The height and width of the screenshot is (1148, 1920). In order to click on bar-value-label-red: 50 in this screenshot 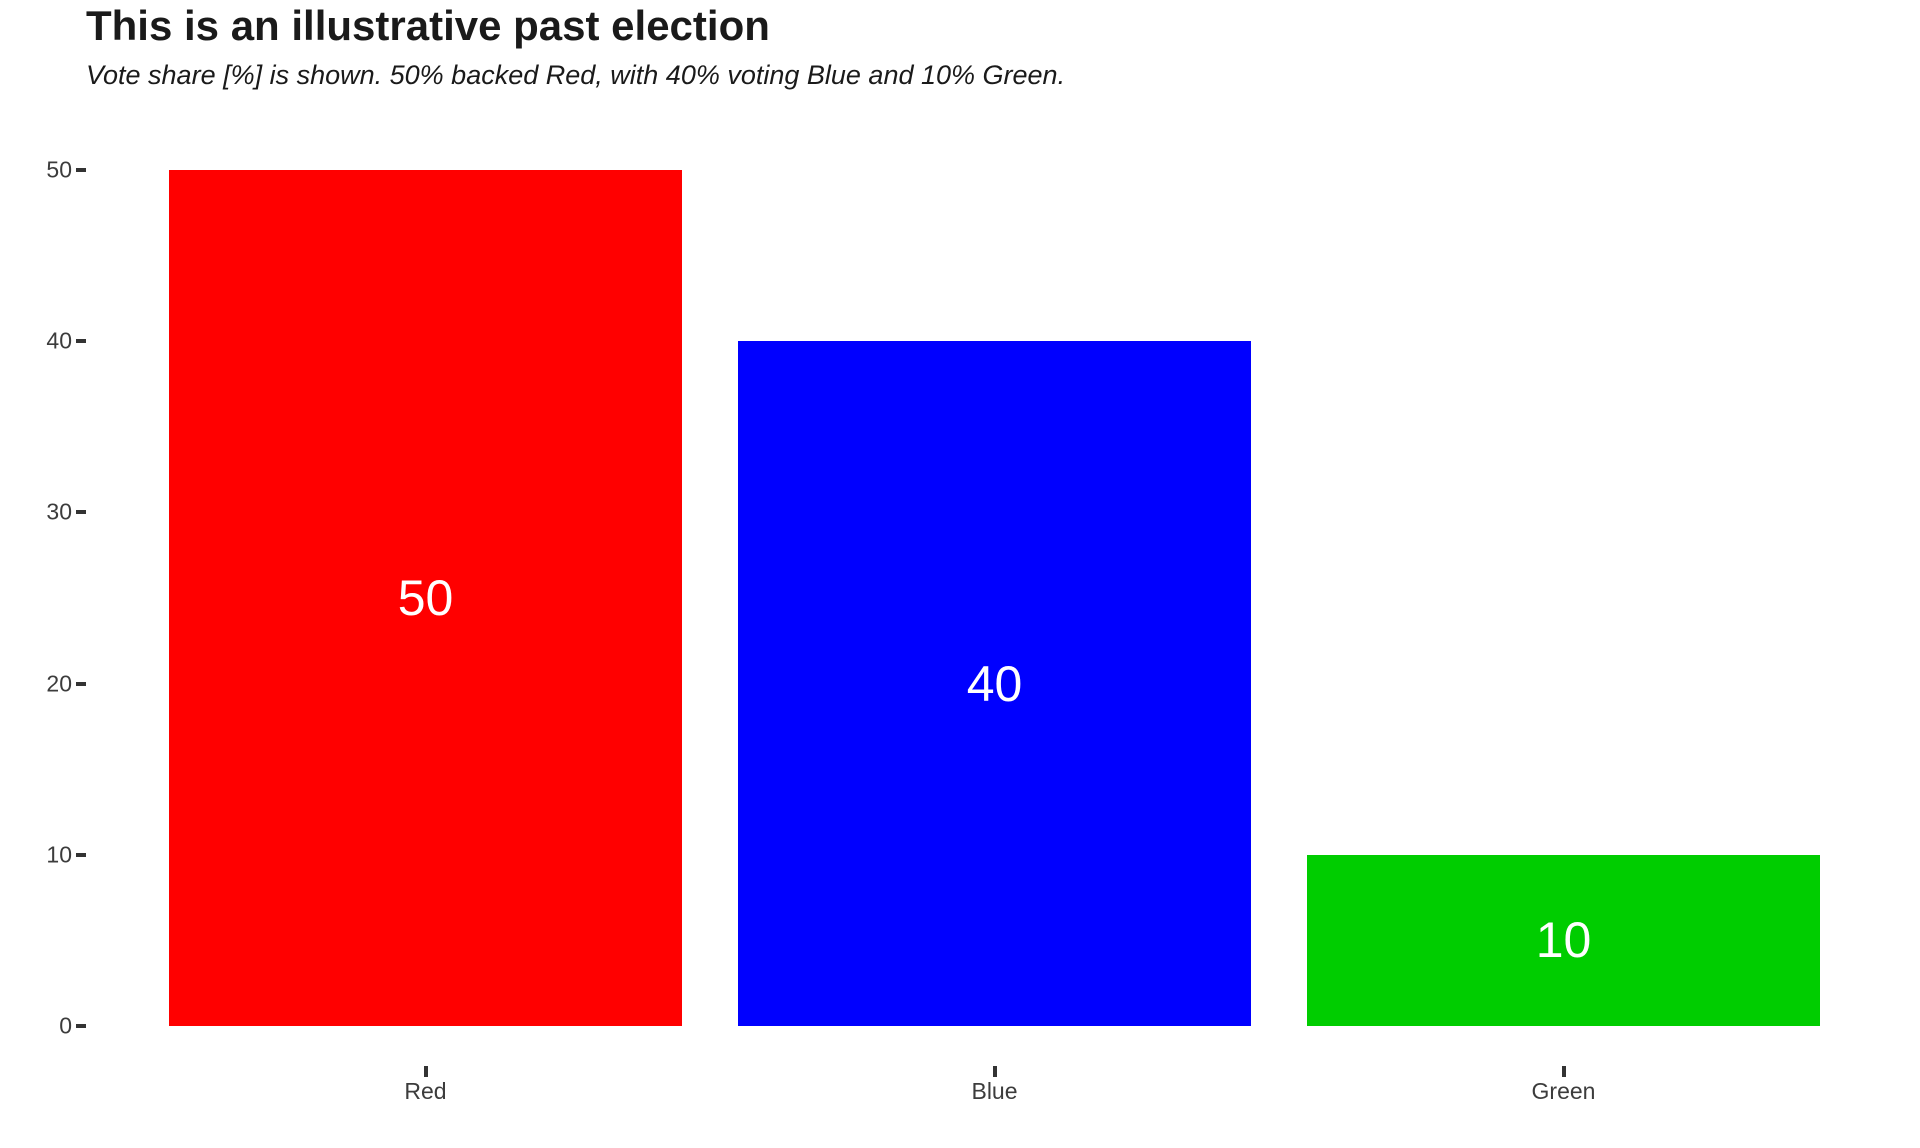, I will do `click(425, 598)`.